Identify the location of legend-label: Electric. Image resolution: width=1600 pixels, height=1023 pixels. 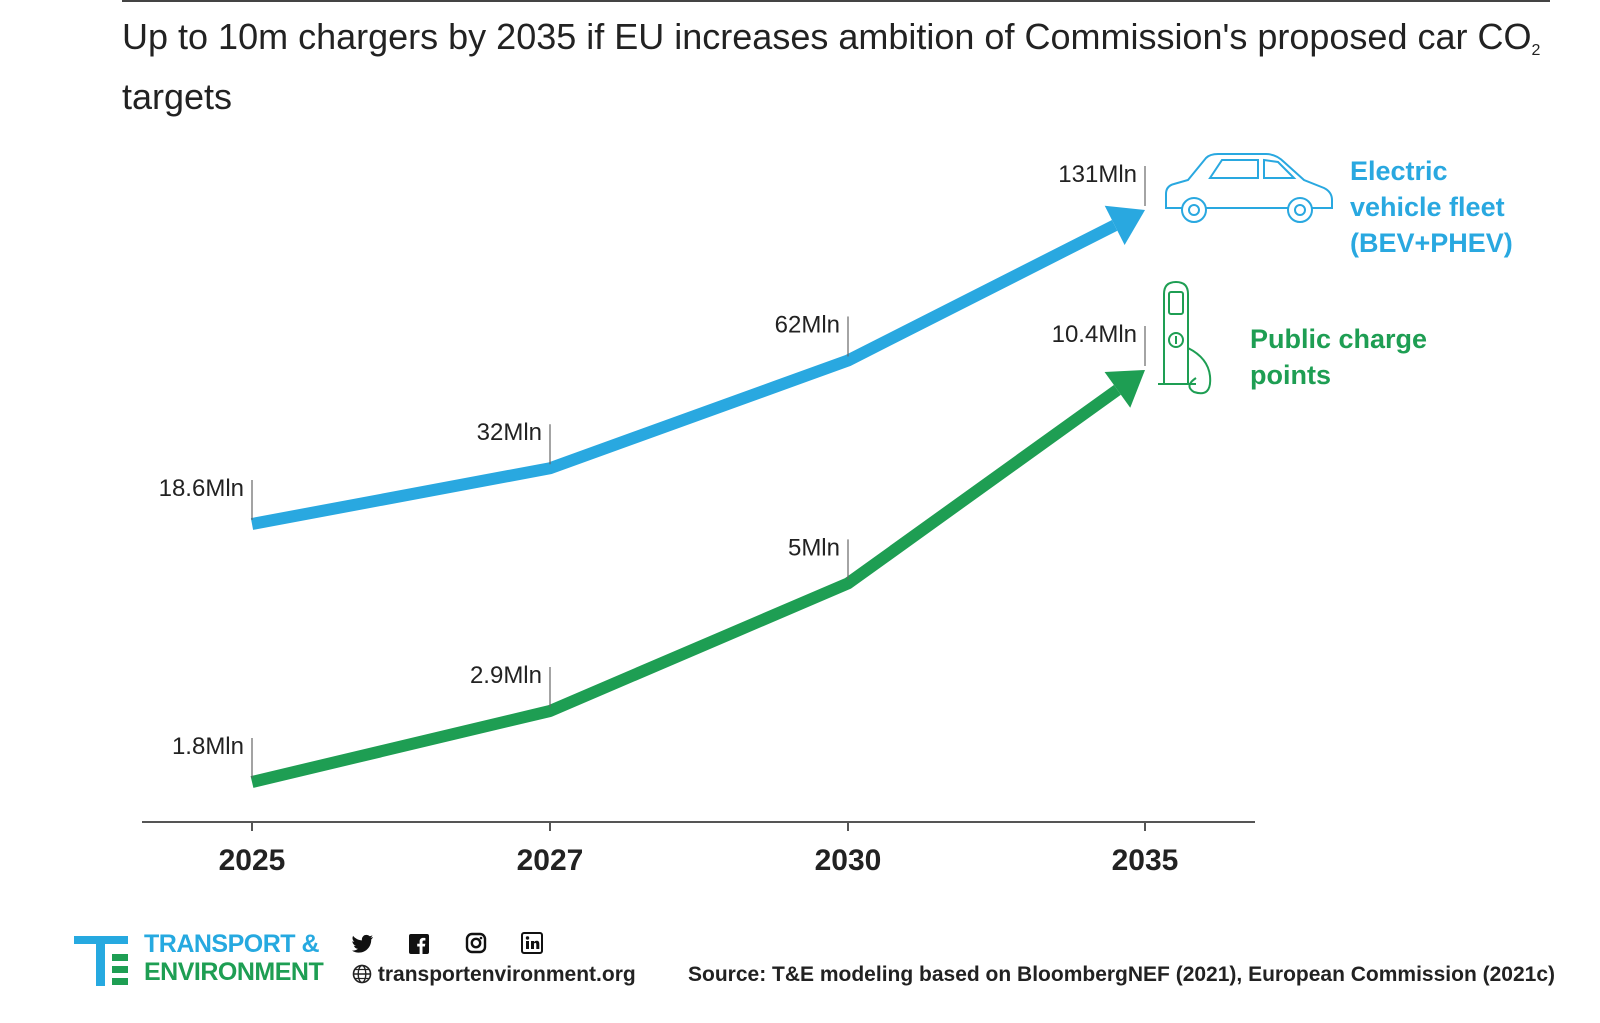
(1399, 171).